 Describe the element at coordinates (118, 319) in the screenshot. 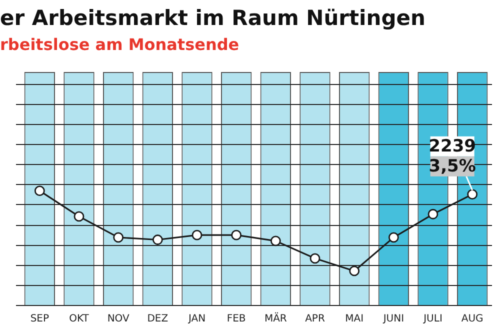

I see `x-tick-label: NOV` at that location.